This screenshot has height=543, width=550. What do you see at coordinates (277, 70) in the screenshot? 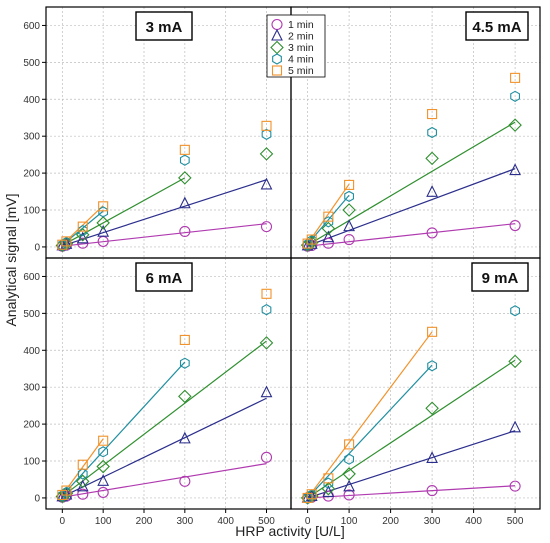
I see `legend-marker-5-min` at bounding box center [277, 70].